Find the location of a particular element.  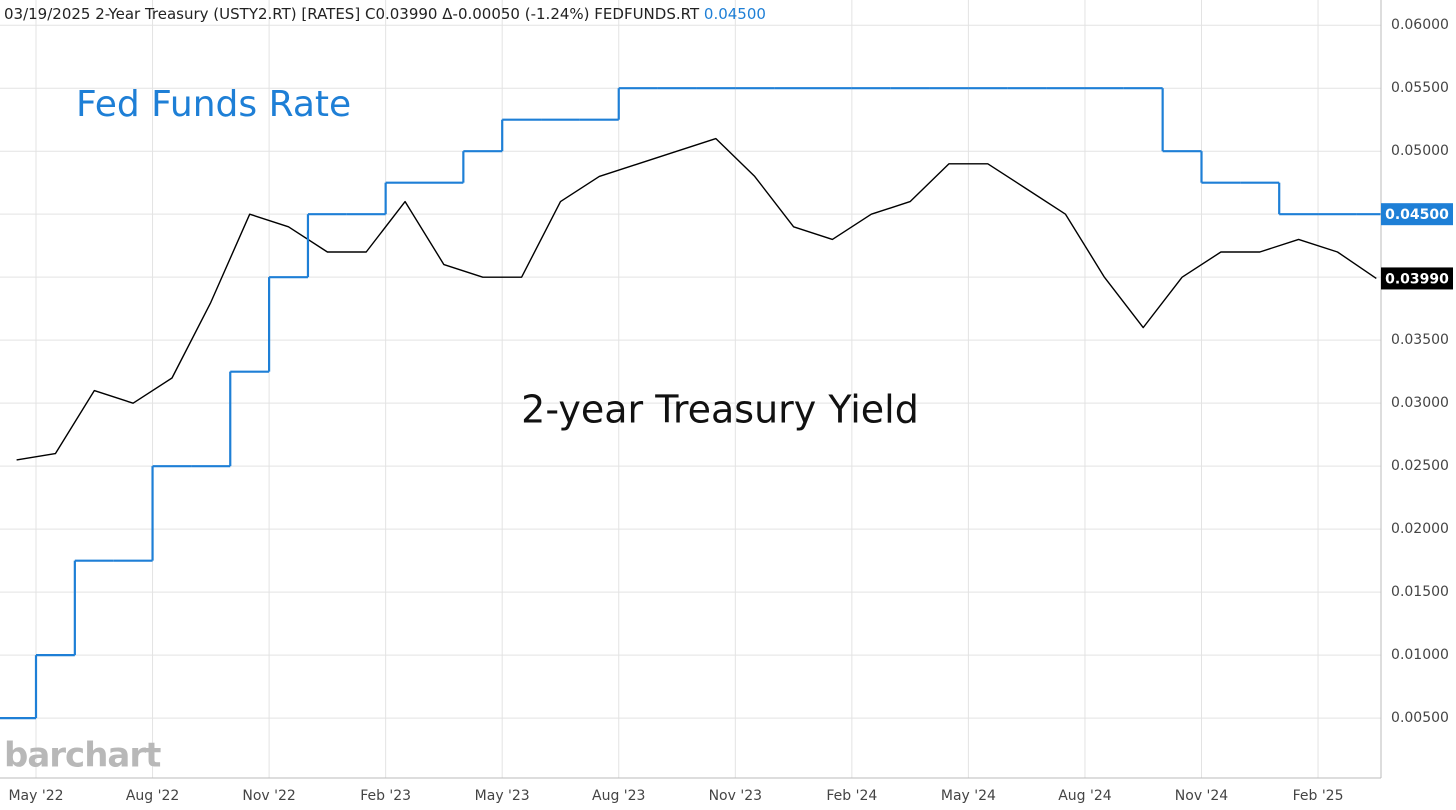

header-close: C0.03990 is located at coordinates (401, 14).